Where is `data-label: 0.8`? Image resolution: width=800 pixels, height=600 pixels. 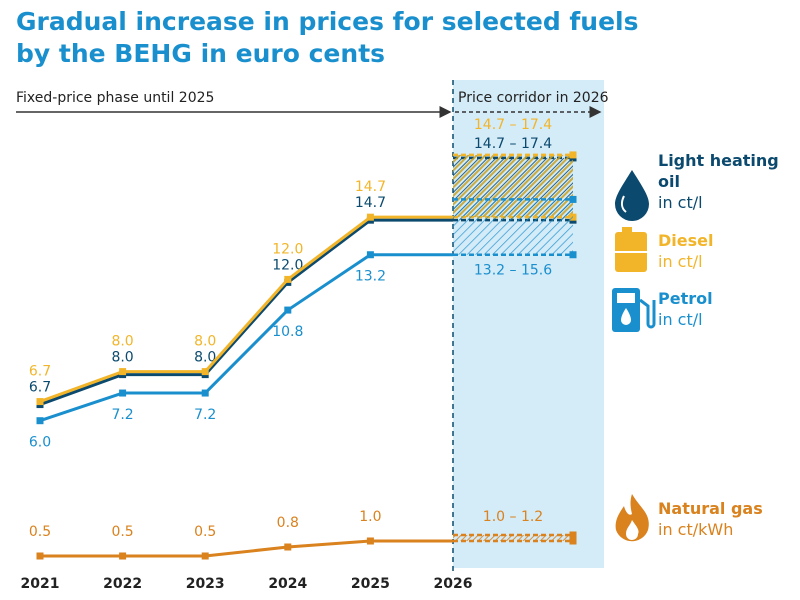 data-label: 0.8 is located at coordinates (288, 523).